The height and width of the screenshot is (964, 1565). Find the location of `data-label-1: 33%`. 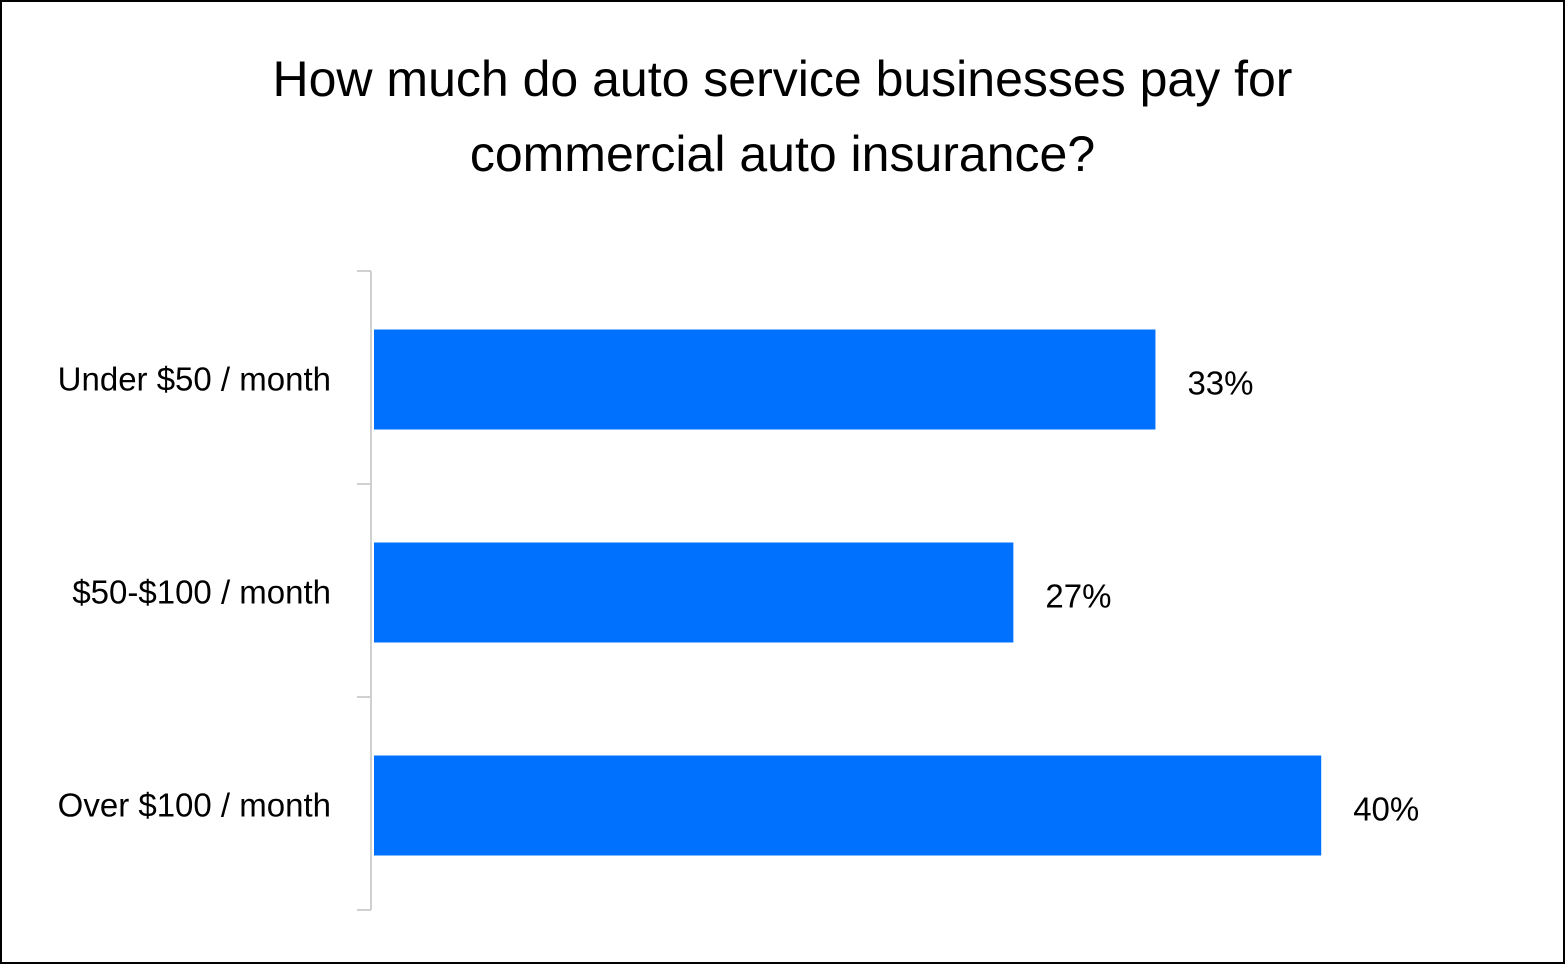

data-label-1: 33% is located at coordinates (1220, 383).